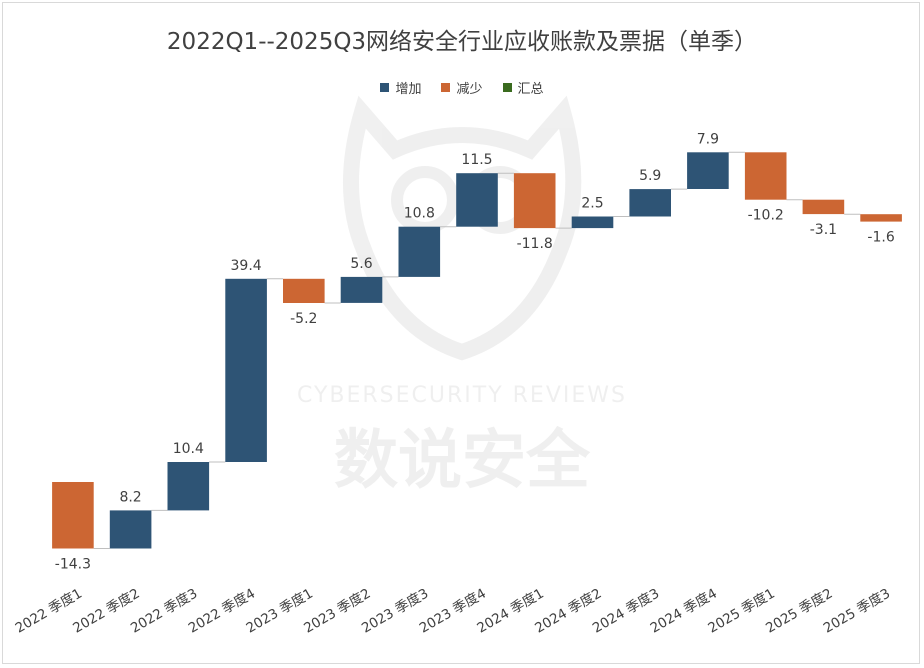  What do you see at coordinates (766, 216) in the screenshot?
I see `data-label: -10.2` at bounding box center [766, 216].